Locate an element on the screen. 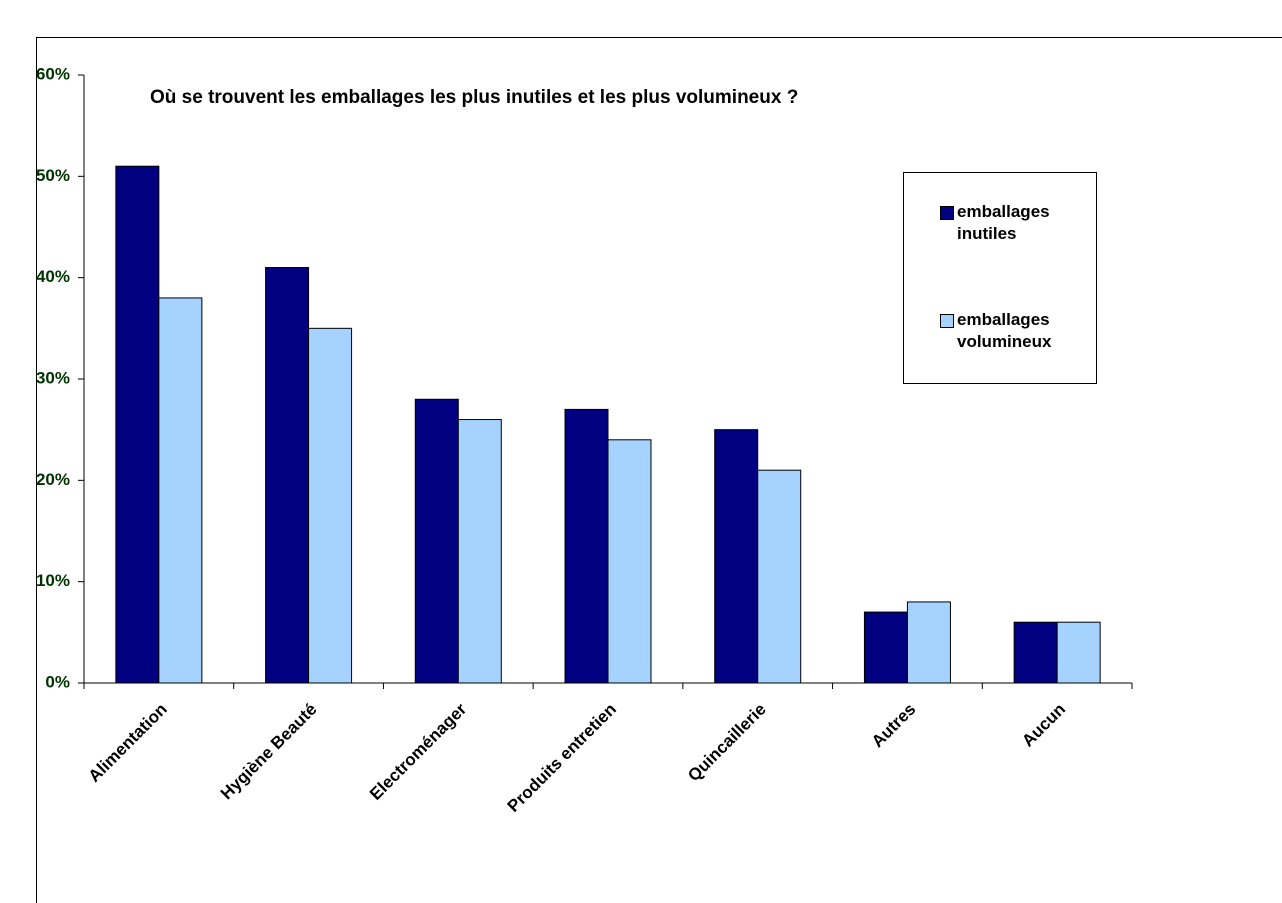  x-tick-label: Alimentation is located at coordinates (128, 743).